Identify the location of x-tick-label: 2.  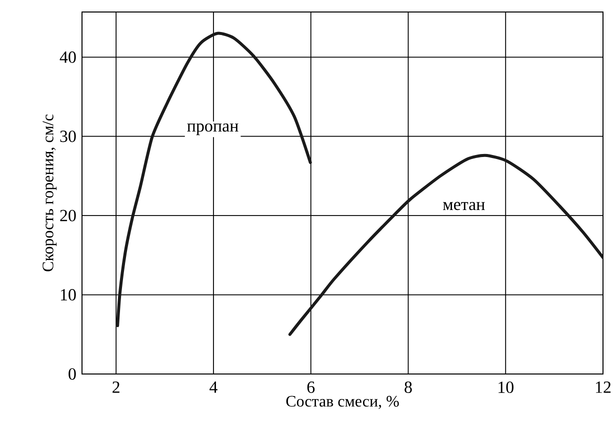
(116, 387).